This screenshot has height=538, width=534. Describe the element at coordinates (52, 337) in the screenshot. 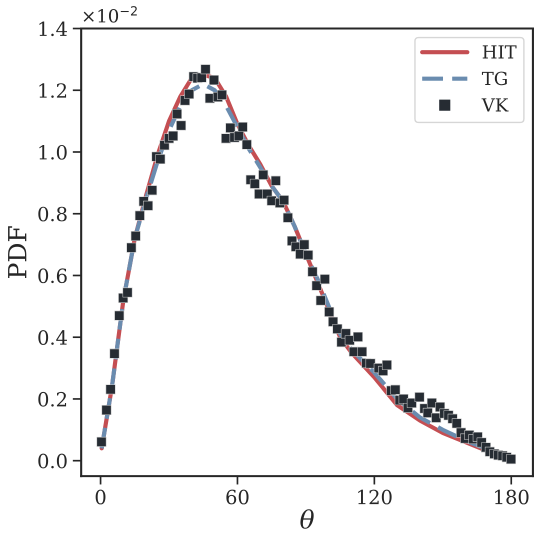

I see `y-tick-label: 0.4` at that location.